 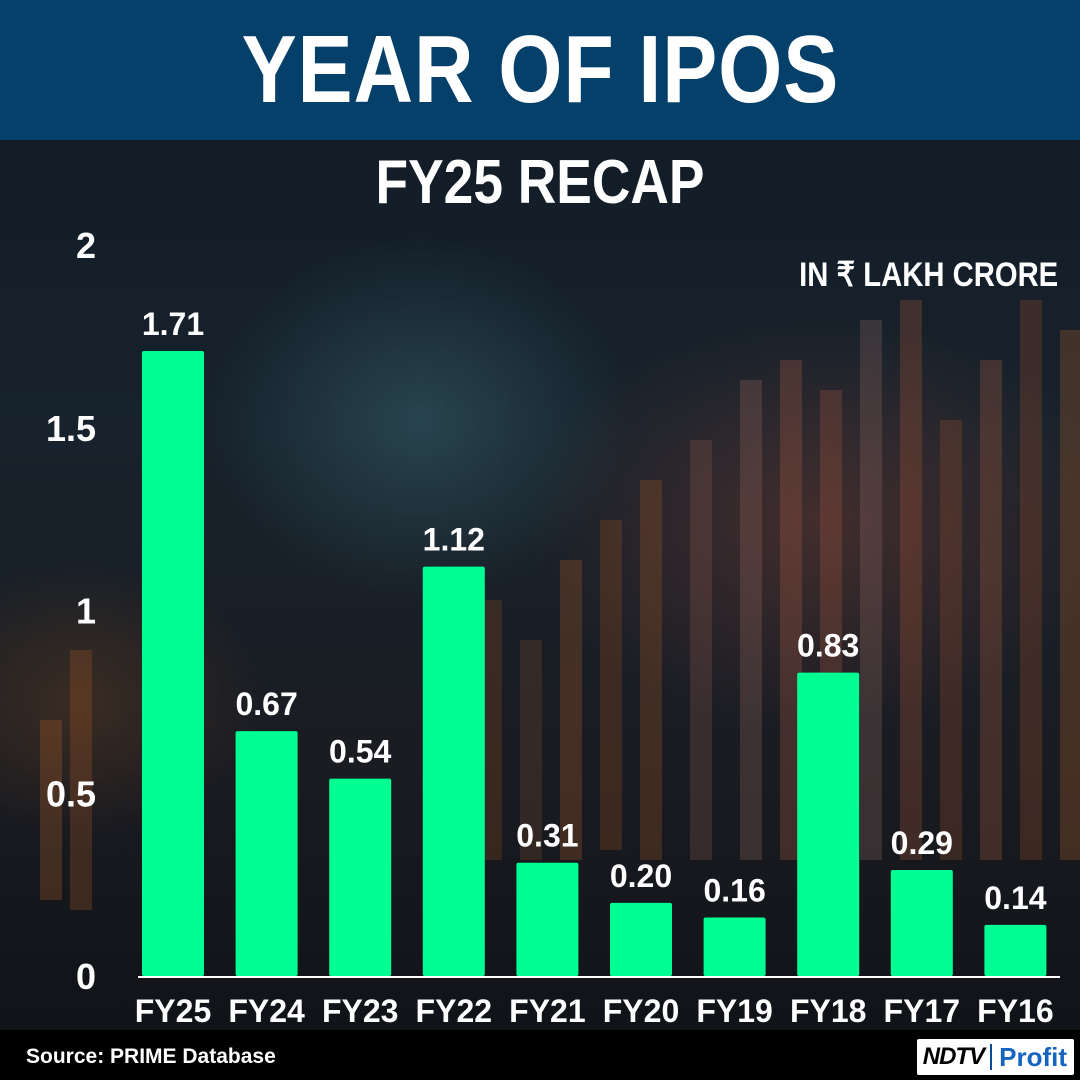 What do you see at coordinates (1015, 1011) in the screenshot?
I see `x-tick-label: FY16` at bounding box center [1015, 1011].